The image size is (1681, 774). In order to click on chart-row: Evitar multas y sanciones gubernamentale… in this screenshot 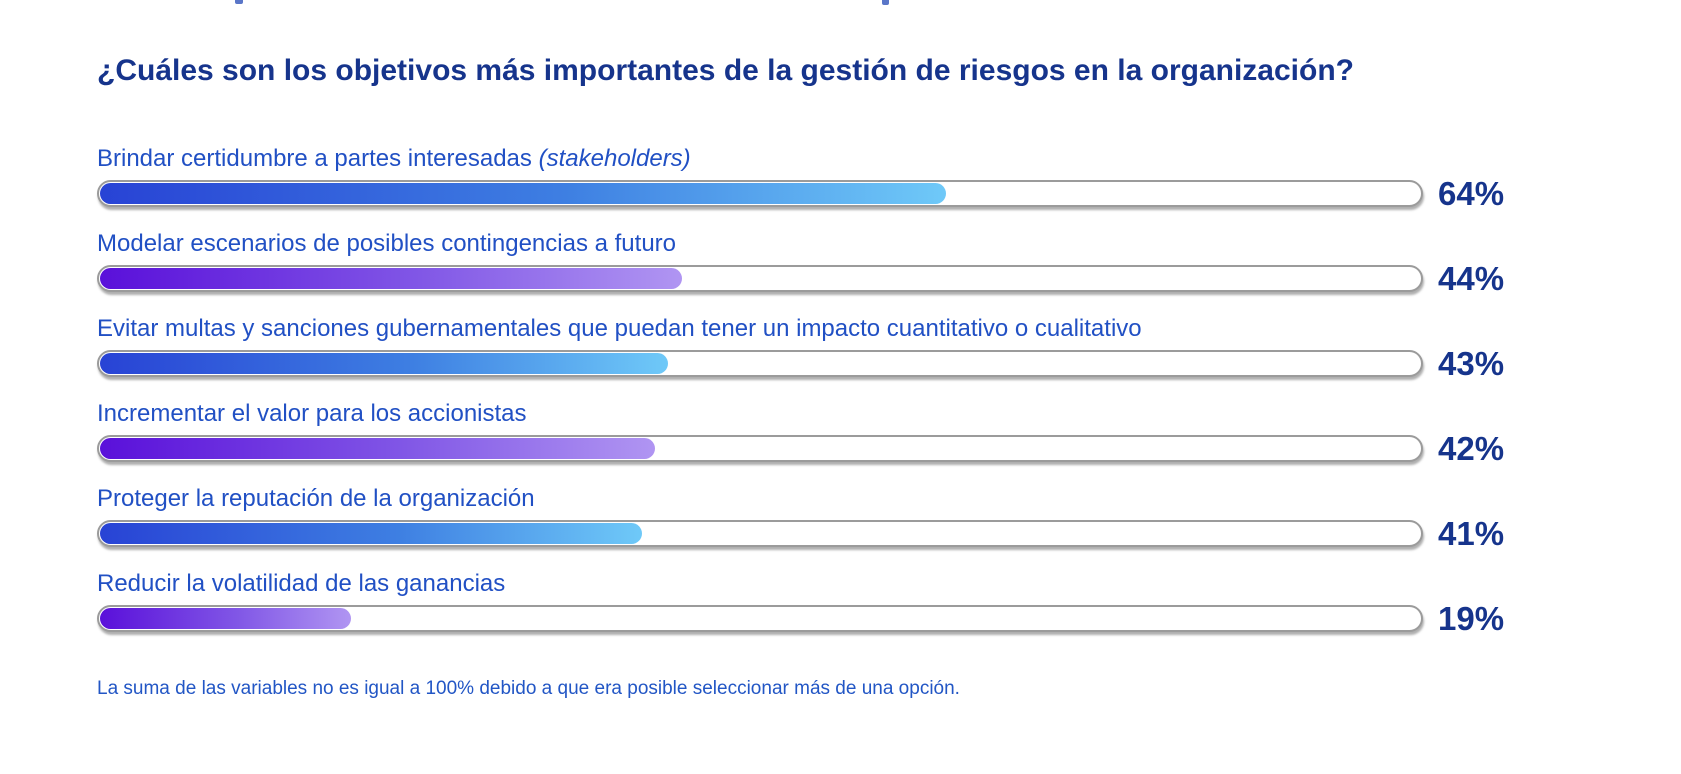, I will do `click(889, 348)`.